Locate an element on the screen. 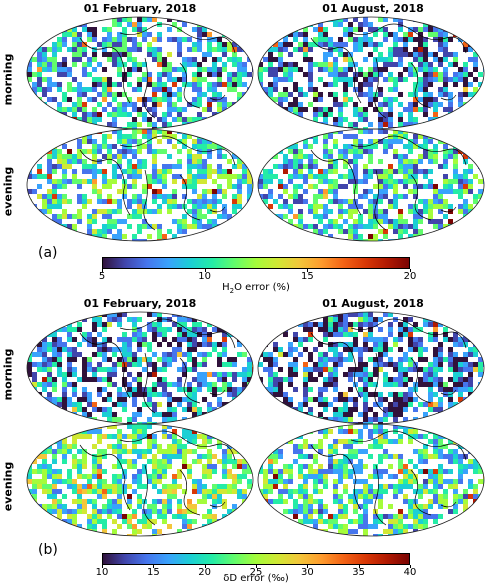 The height and width of the screenshot is (587, 500). row-label-morning-b: morning is located at coordinates (8, 374).